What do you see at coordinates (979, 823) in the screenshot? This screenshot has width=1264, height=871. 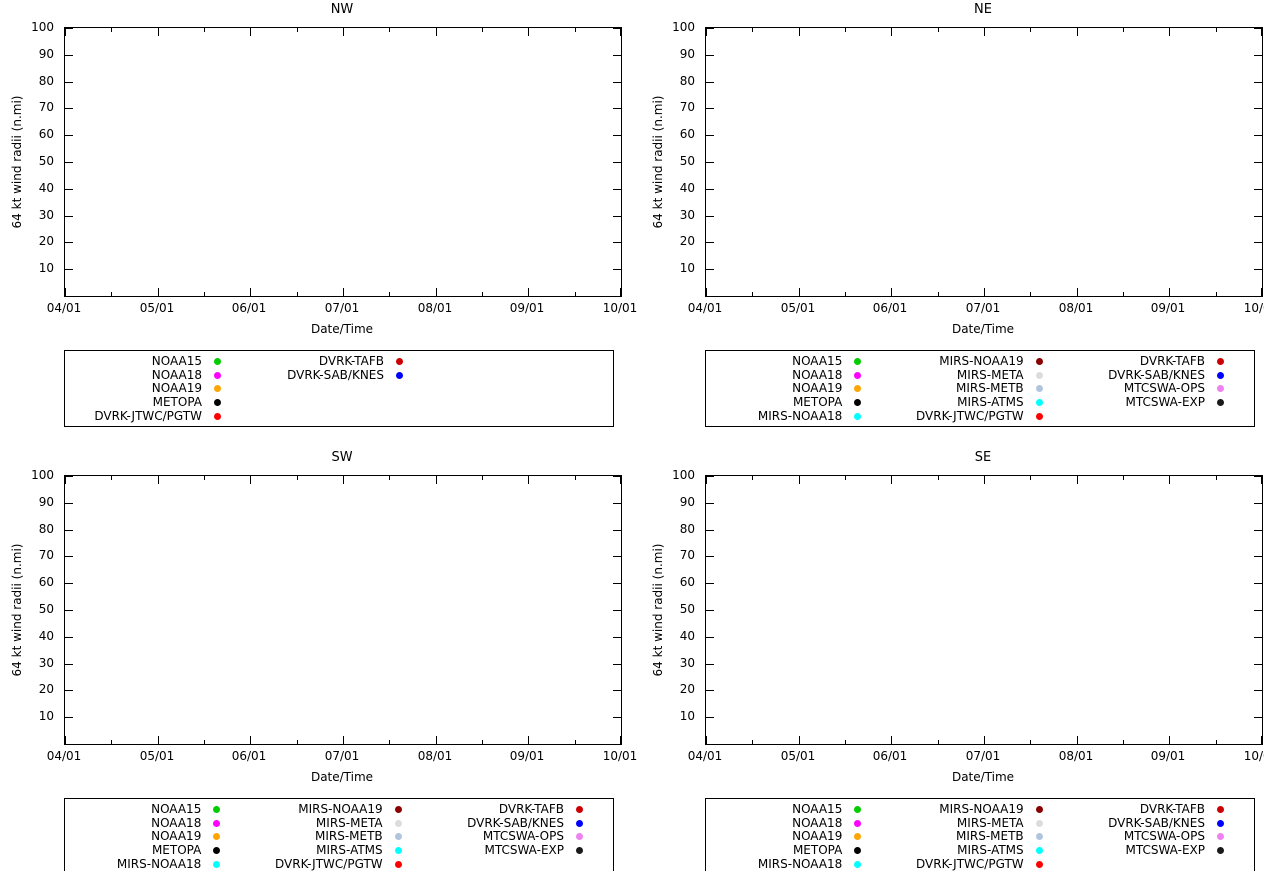 I see `legend-entry: MIRS-META` at bounding box center [979, 823].